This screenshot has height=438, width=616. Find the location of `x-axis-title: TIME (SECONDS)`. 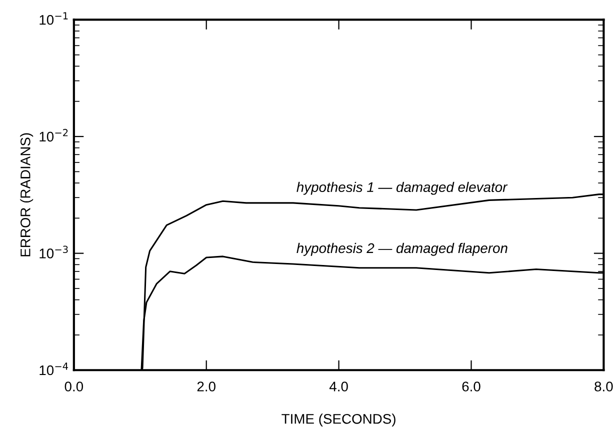

x-axis-title: TIME (SECONDS) is located at coordinates (339, 420).